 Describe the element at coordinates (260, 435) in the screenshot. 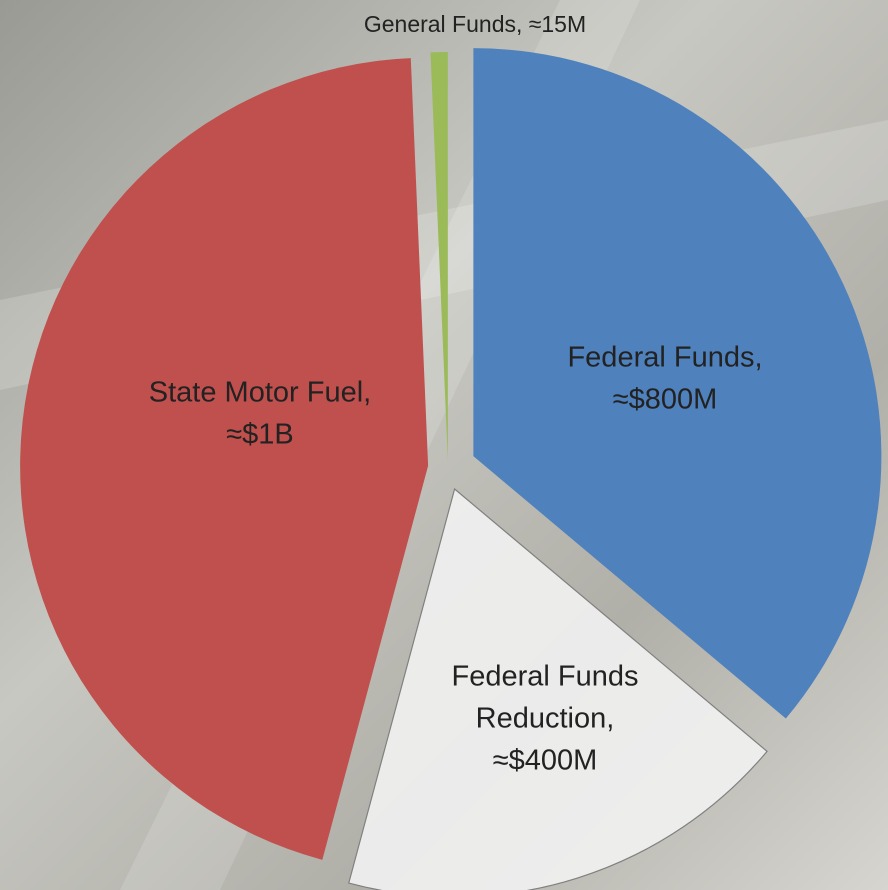

I see `data-label: ≈$1B` at that location.